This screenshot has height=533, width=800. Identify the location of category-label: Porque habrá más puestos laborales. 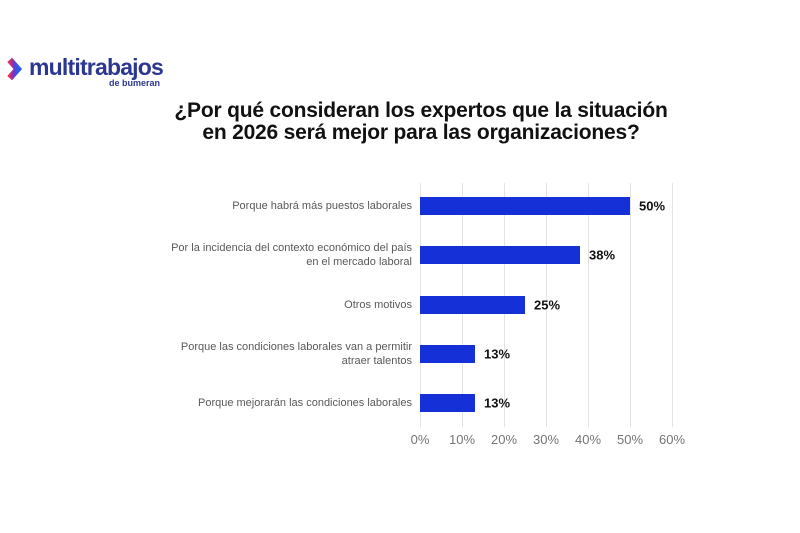
(322, 206).